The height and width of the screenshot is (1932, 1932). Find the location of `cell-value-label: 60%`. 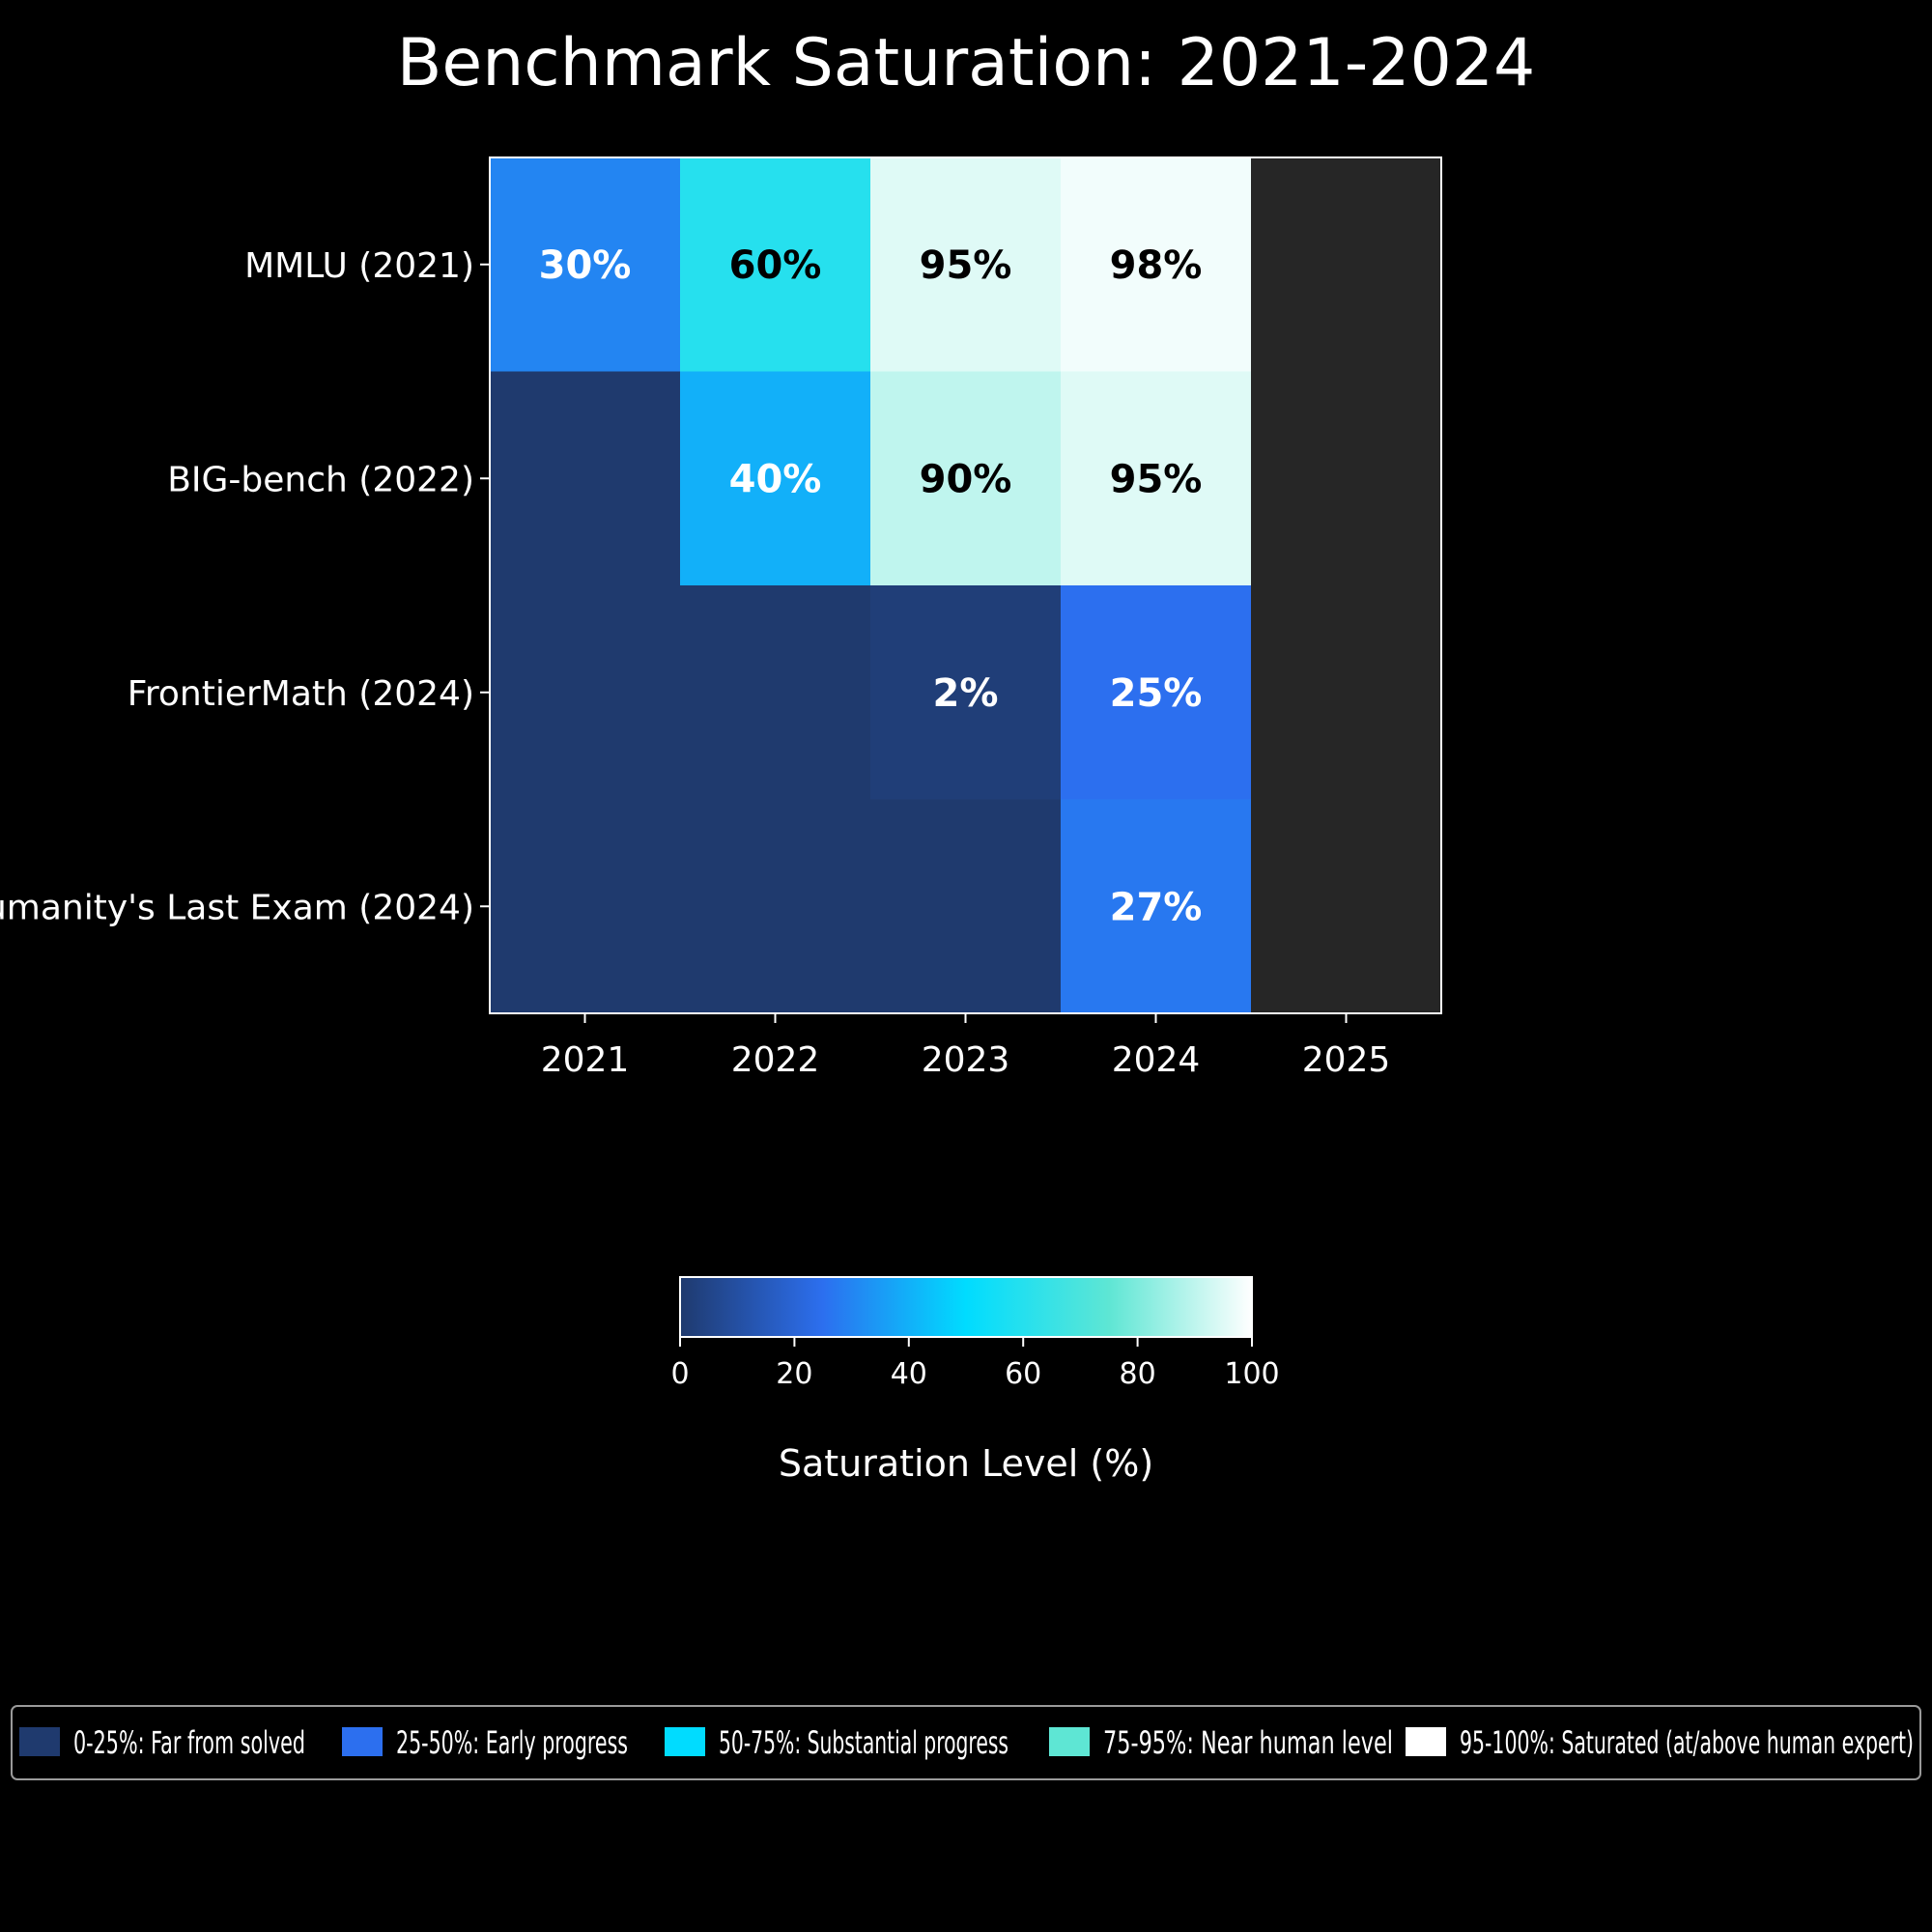

cell-value-label: 60% is located at coordinates (775, 265).